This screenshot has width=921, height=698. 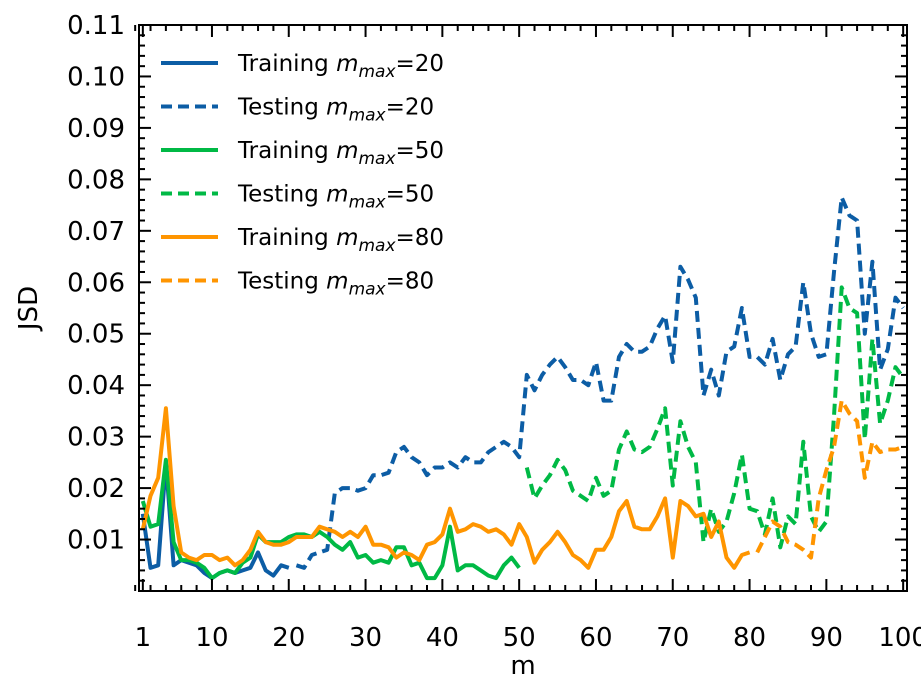 I want to click on legend-label-4: Testing mmax=50, so click(x=335, y=197).